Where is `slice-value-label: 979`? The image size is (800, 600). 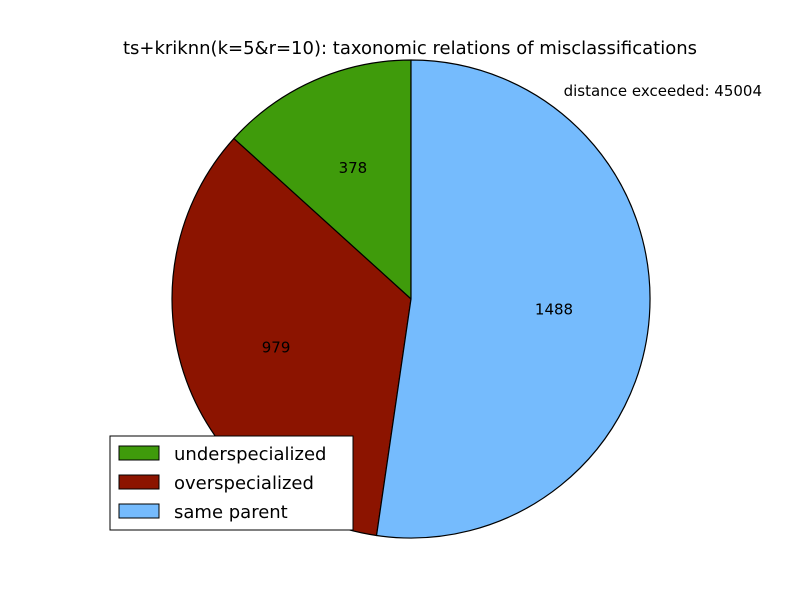
slice-value-label: 979 is located at coordinates (276, 348).